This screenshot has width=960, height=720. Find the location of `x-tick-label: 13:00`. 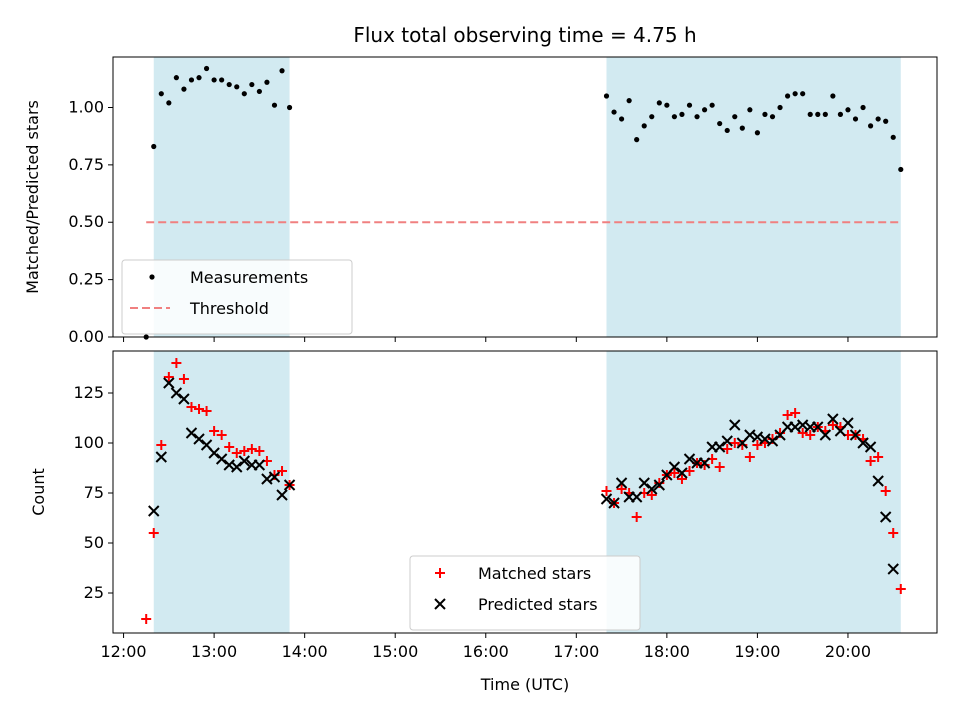

x-tick-label: 13:00 is located at coordinates (214, 651).